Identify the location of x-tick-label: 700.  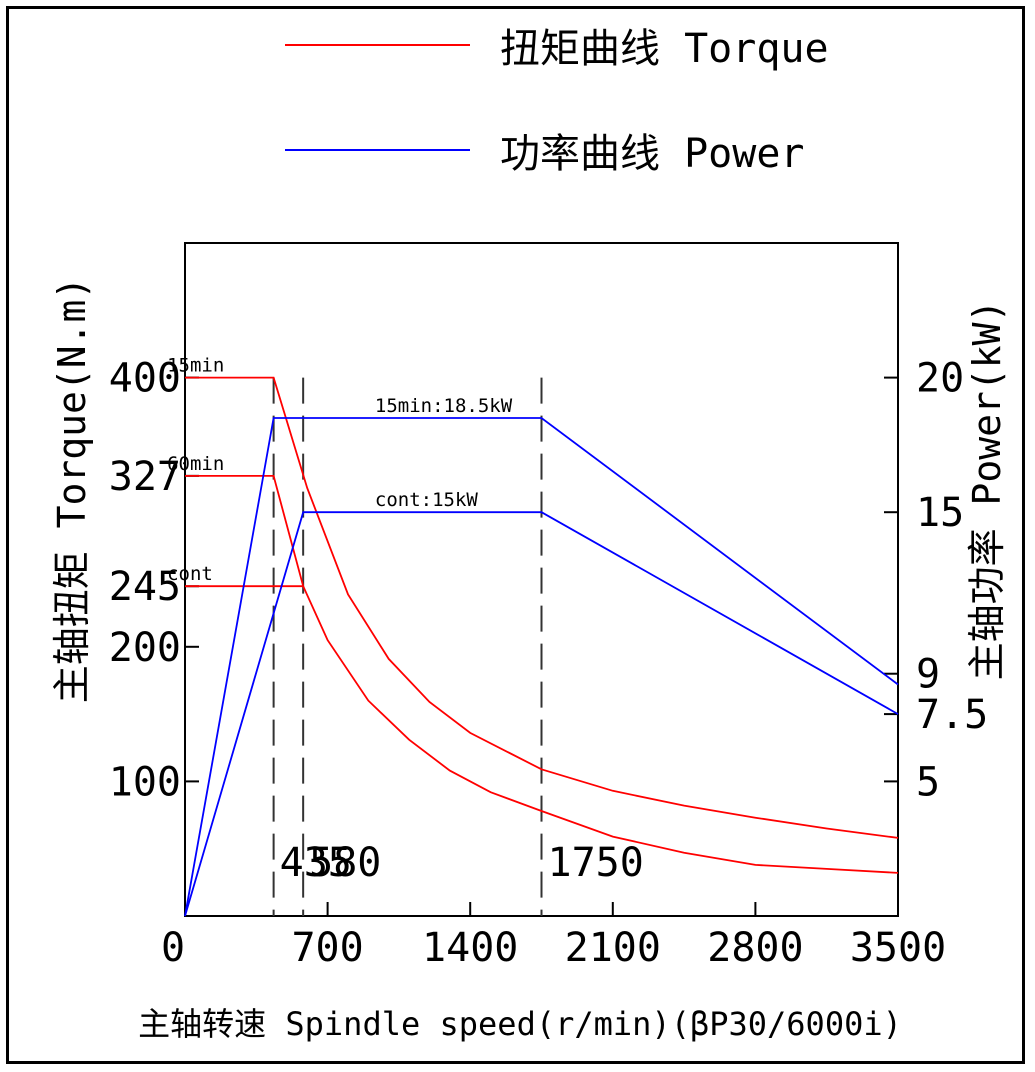
(327, 948).